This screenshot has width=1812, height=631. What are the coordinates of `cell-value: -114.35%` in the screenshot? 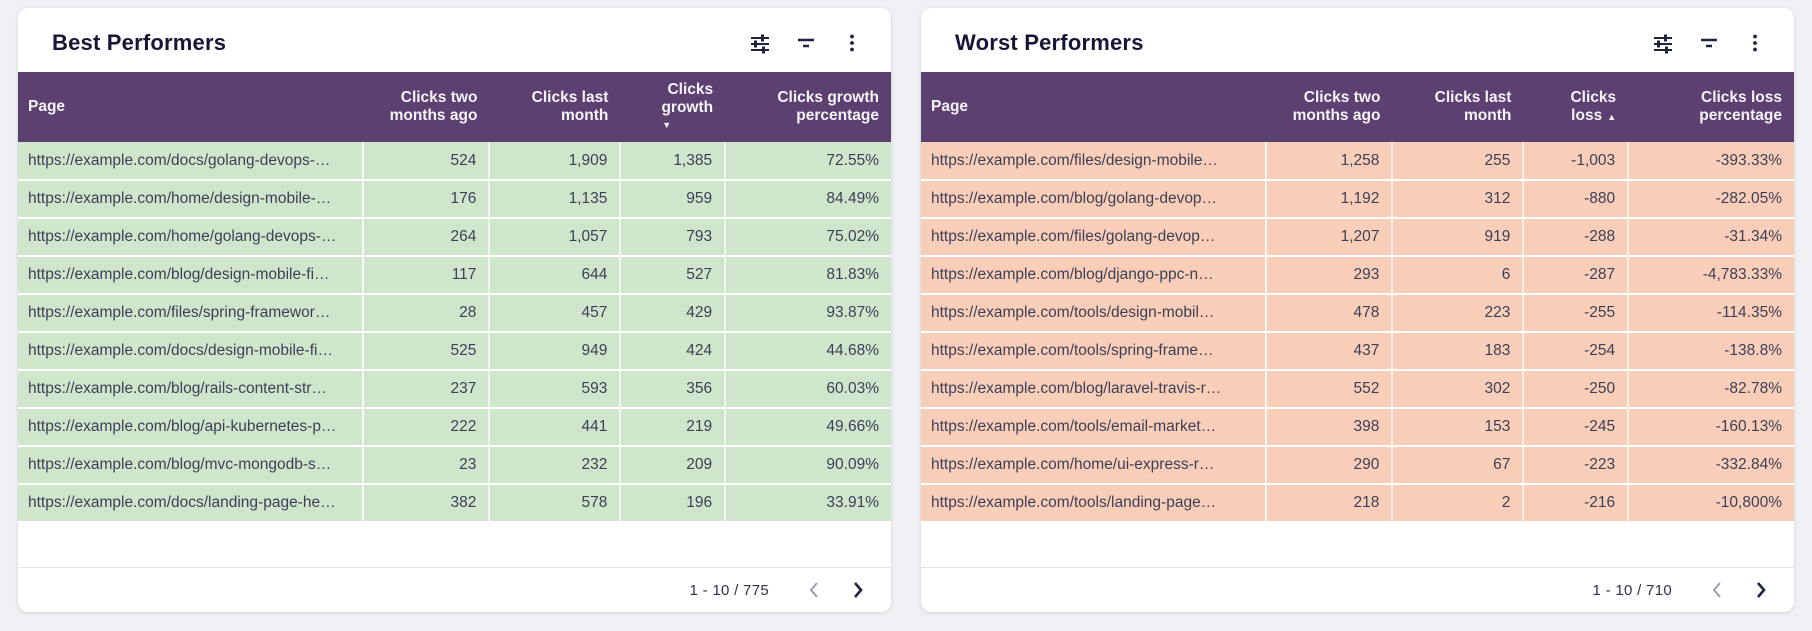 It's located at (1711, 313).